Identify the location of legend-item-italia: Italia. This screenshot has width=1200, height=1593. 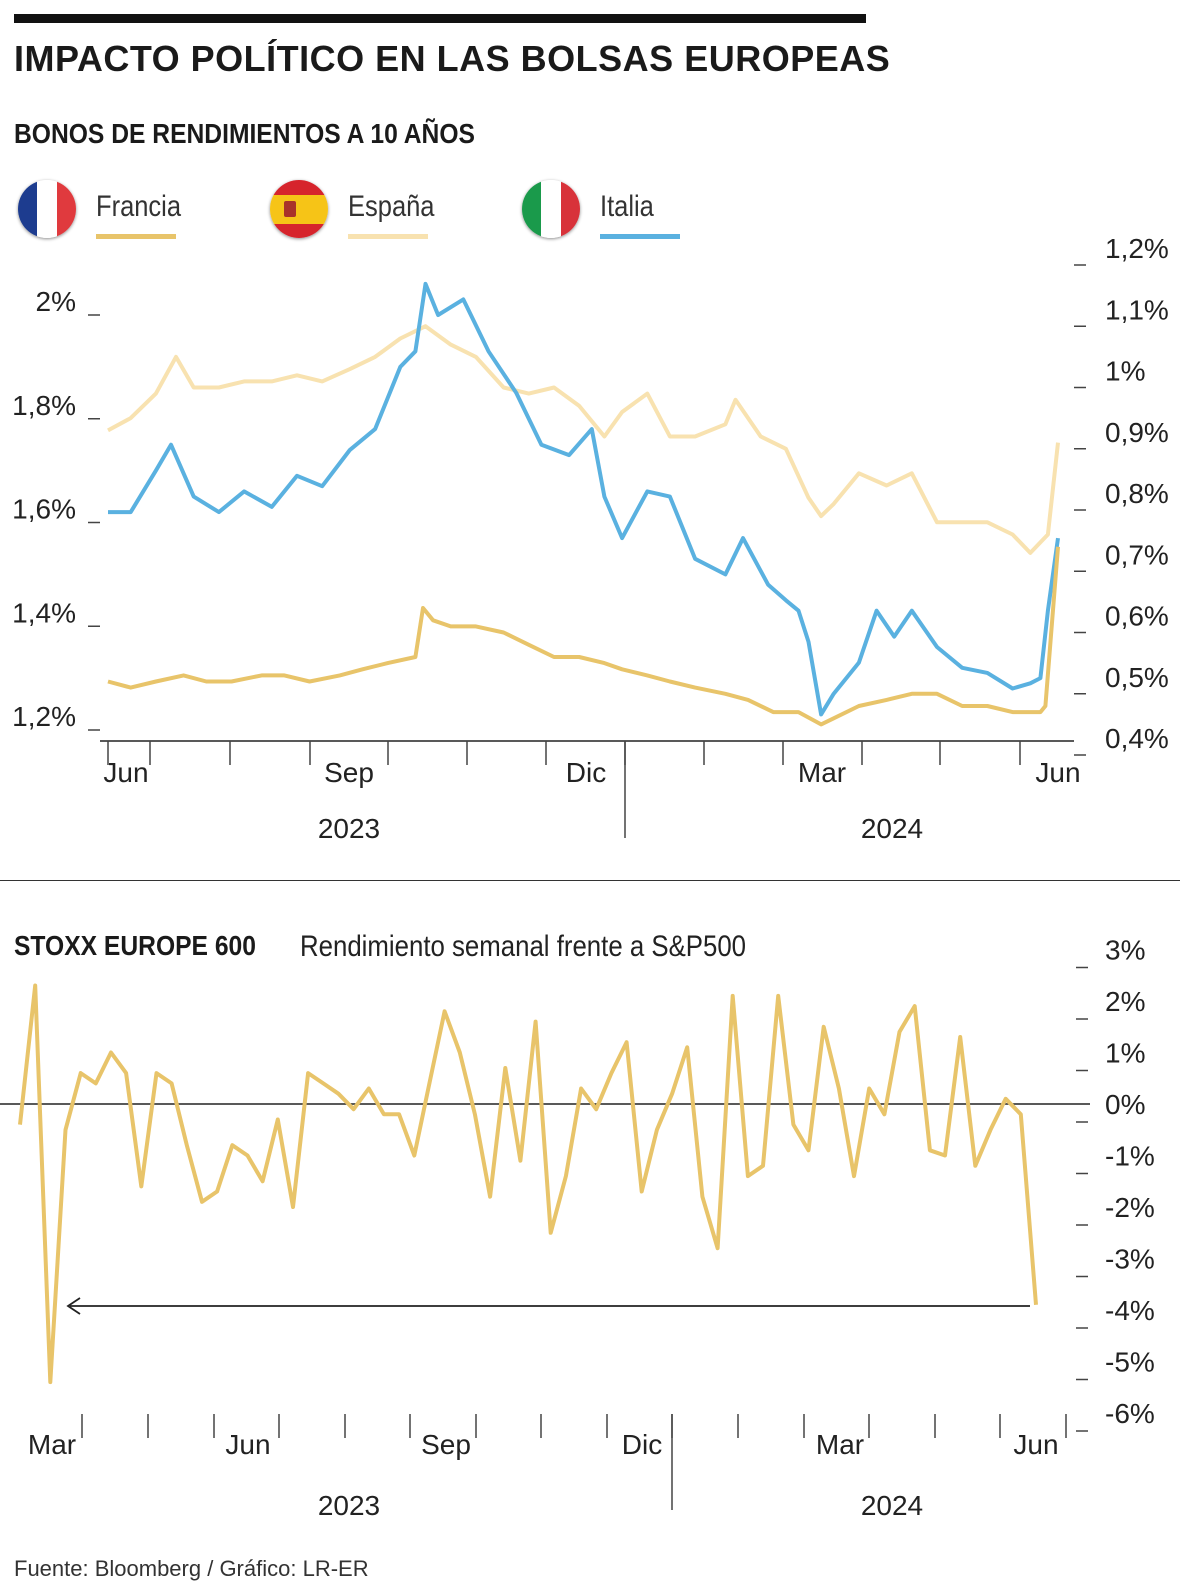
(622, 211).